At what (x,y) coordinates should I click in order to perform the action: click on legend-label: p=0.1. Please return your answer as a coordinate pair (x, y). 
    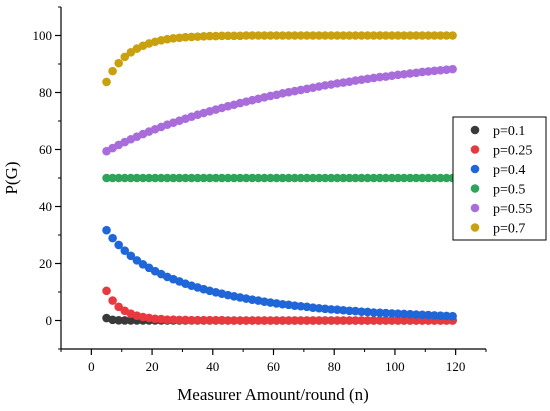
    Looking at the image, I should click on (509, 131).